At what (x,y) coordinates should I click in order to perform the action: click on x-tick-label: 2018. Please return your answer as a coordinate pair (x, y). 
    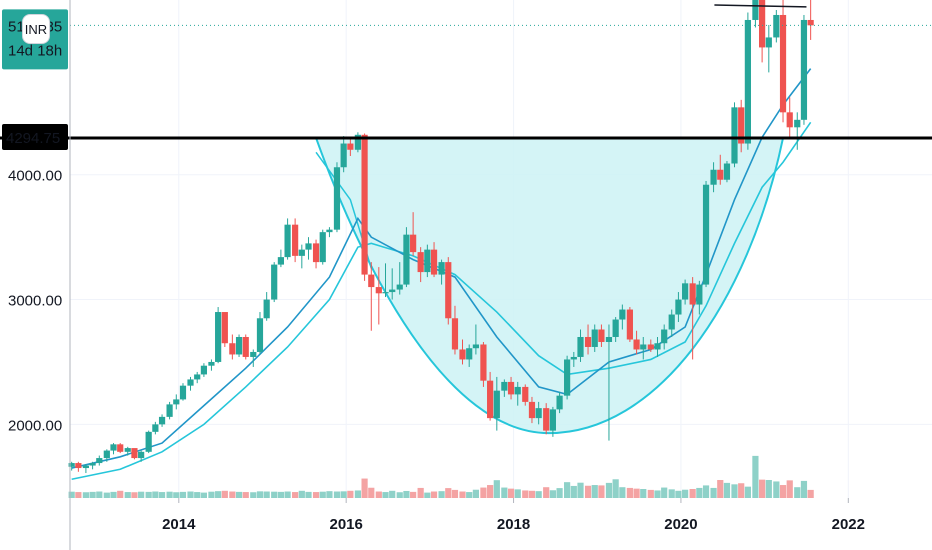
    Looking at the image, I should click on (513, 524).